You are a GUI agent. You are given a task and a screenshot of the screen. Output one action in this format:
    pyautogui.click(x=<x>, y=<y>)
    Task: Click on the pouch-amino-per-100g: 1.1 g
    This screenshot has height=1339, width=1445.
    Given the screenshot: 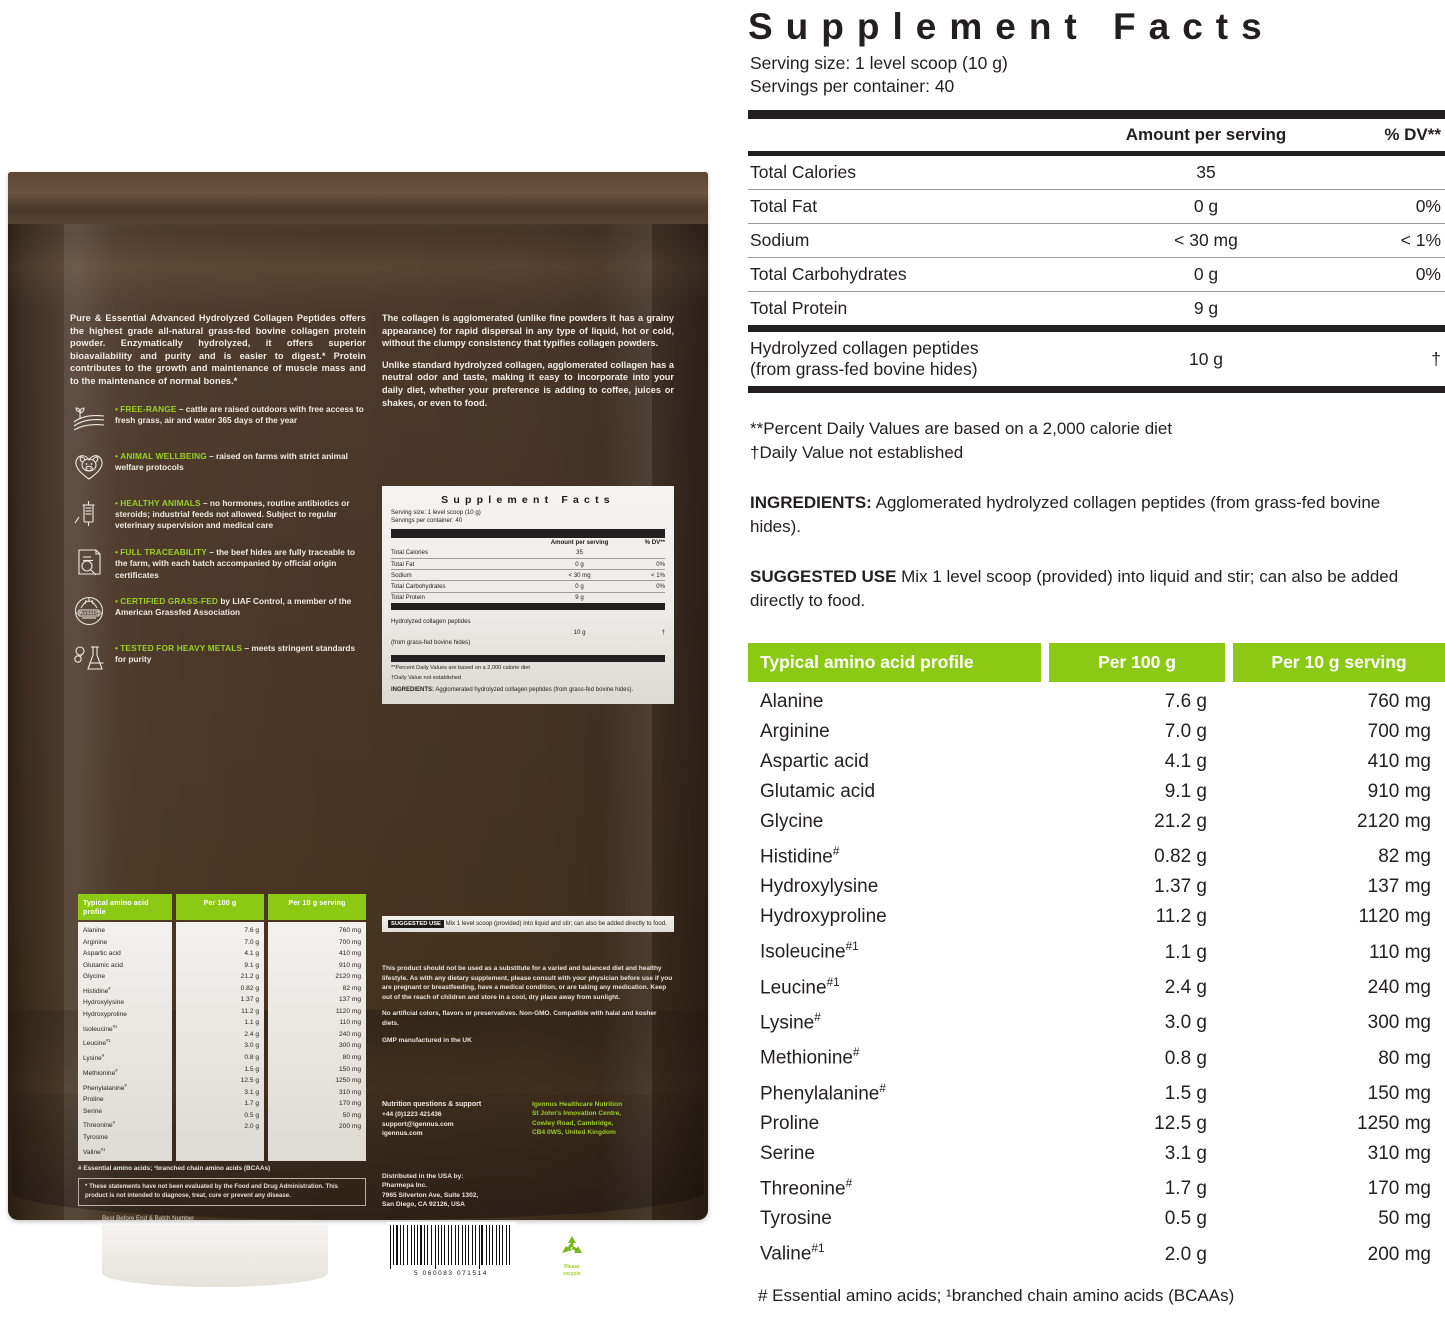 What is the action you would take?
    pyautogui.click(x=251, y=1023)
    